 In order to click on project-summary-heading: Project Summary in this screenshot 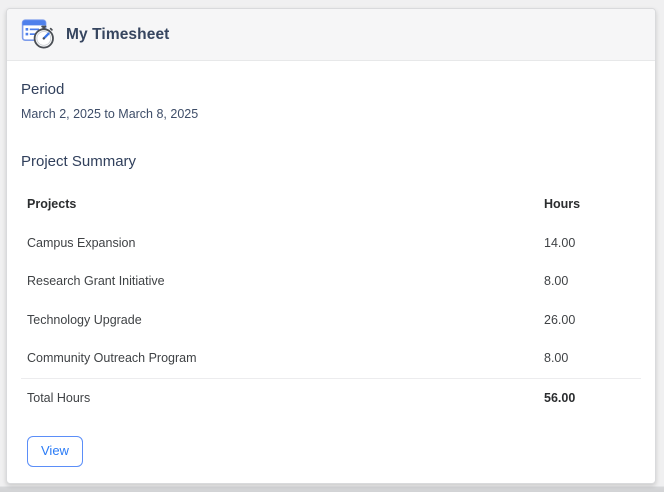, I will do `click(79, 161)`.